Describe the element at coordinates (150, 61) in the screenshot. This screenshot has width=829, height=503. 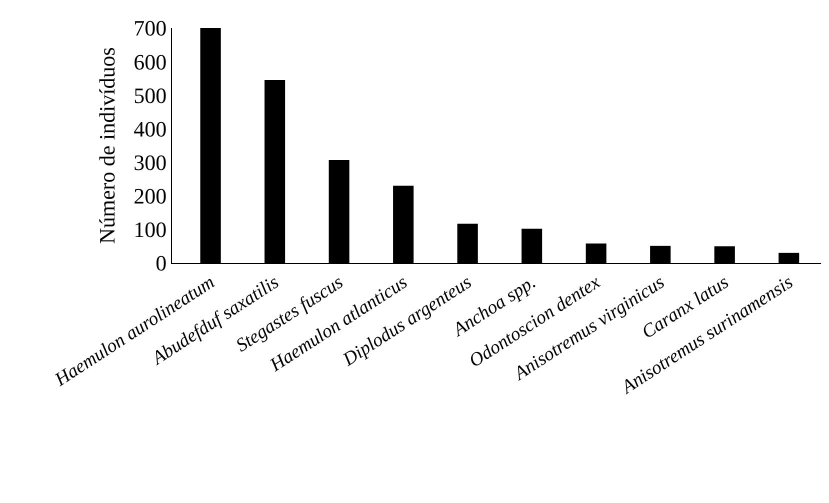
I see `y-tick-label: 600` at that location.